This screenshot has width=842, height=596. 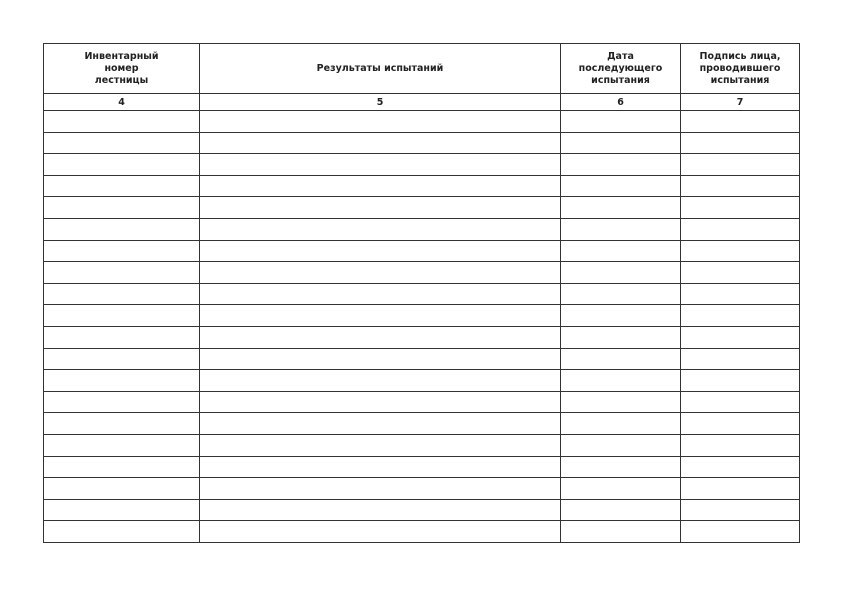 I want to click on header-line: Результаты испытаний, so click(x=380, y=68).